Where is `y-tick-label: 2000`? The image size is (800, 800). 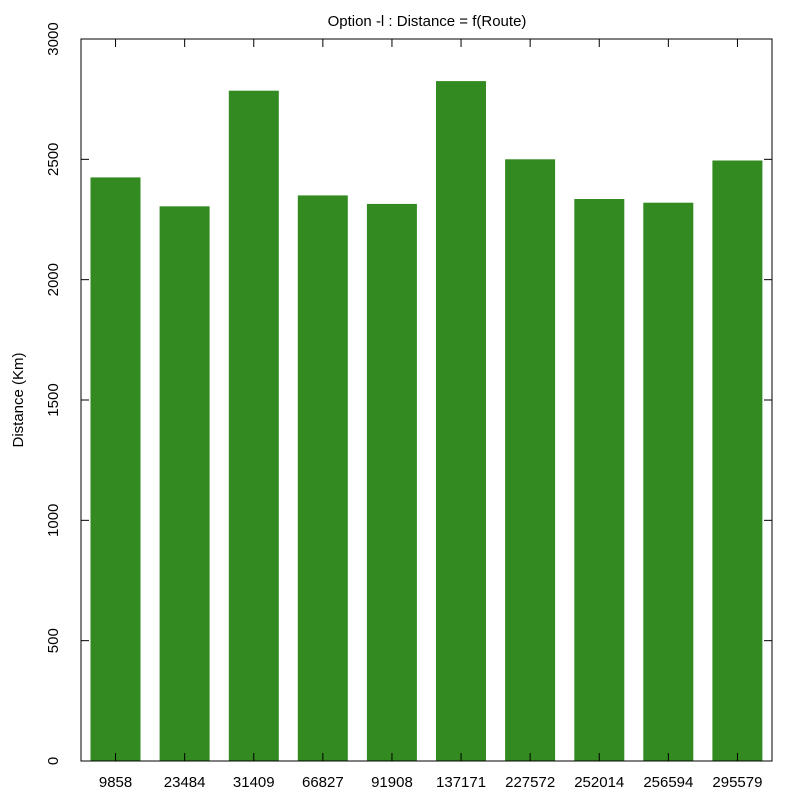 y-tick-label: 2000 is located at coordinates (53, 279).